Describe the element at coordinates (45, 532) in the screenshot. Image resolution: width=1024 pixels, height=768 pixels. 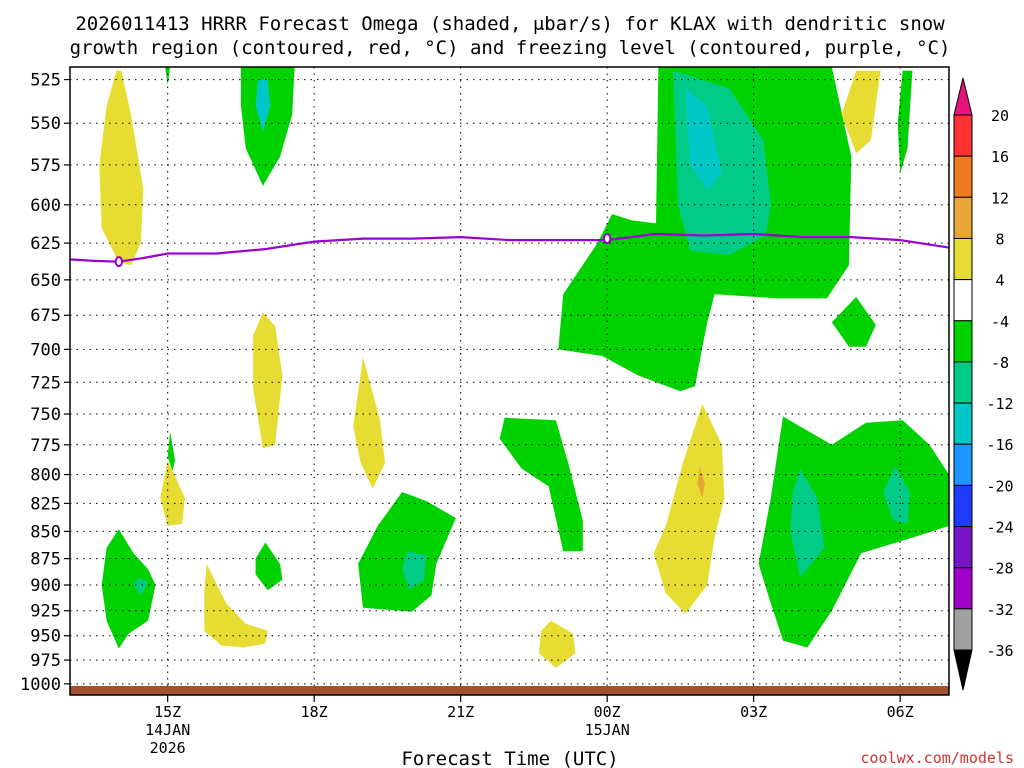
I see `y-tick-label-850: 850` at that location.